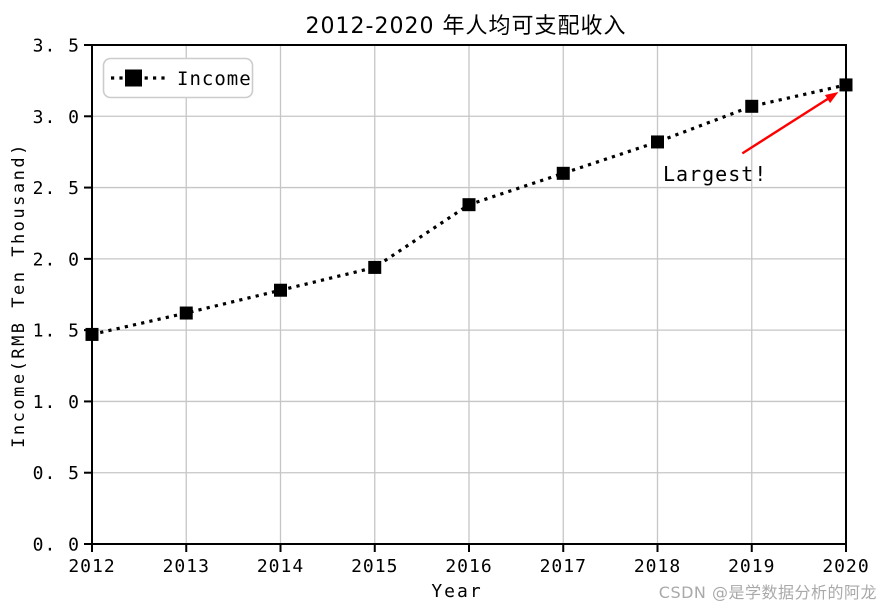  I want to click on legend: Income, so click(178, 78).